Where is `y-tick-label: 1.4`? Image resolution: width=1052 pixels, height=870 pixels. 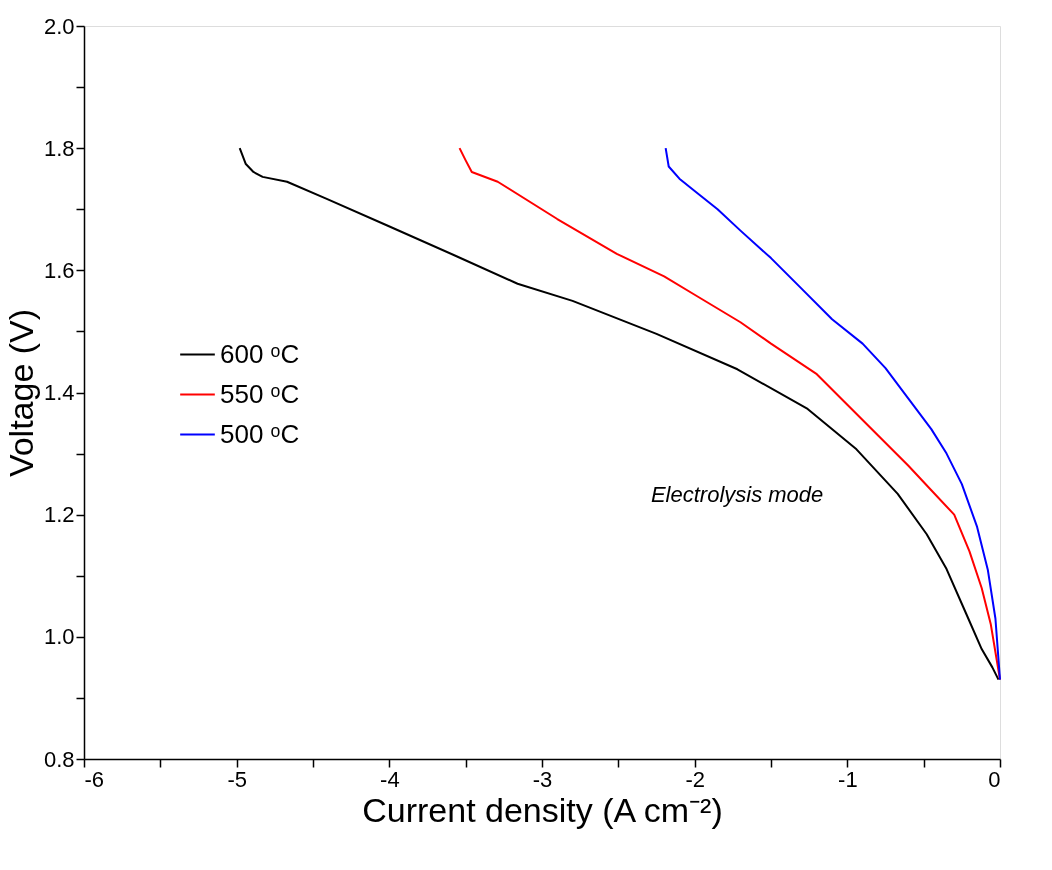
y-tick-label: 1.4 is located at coordinates (59, 392).